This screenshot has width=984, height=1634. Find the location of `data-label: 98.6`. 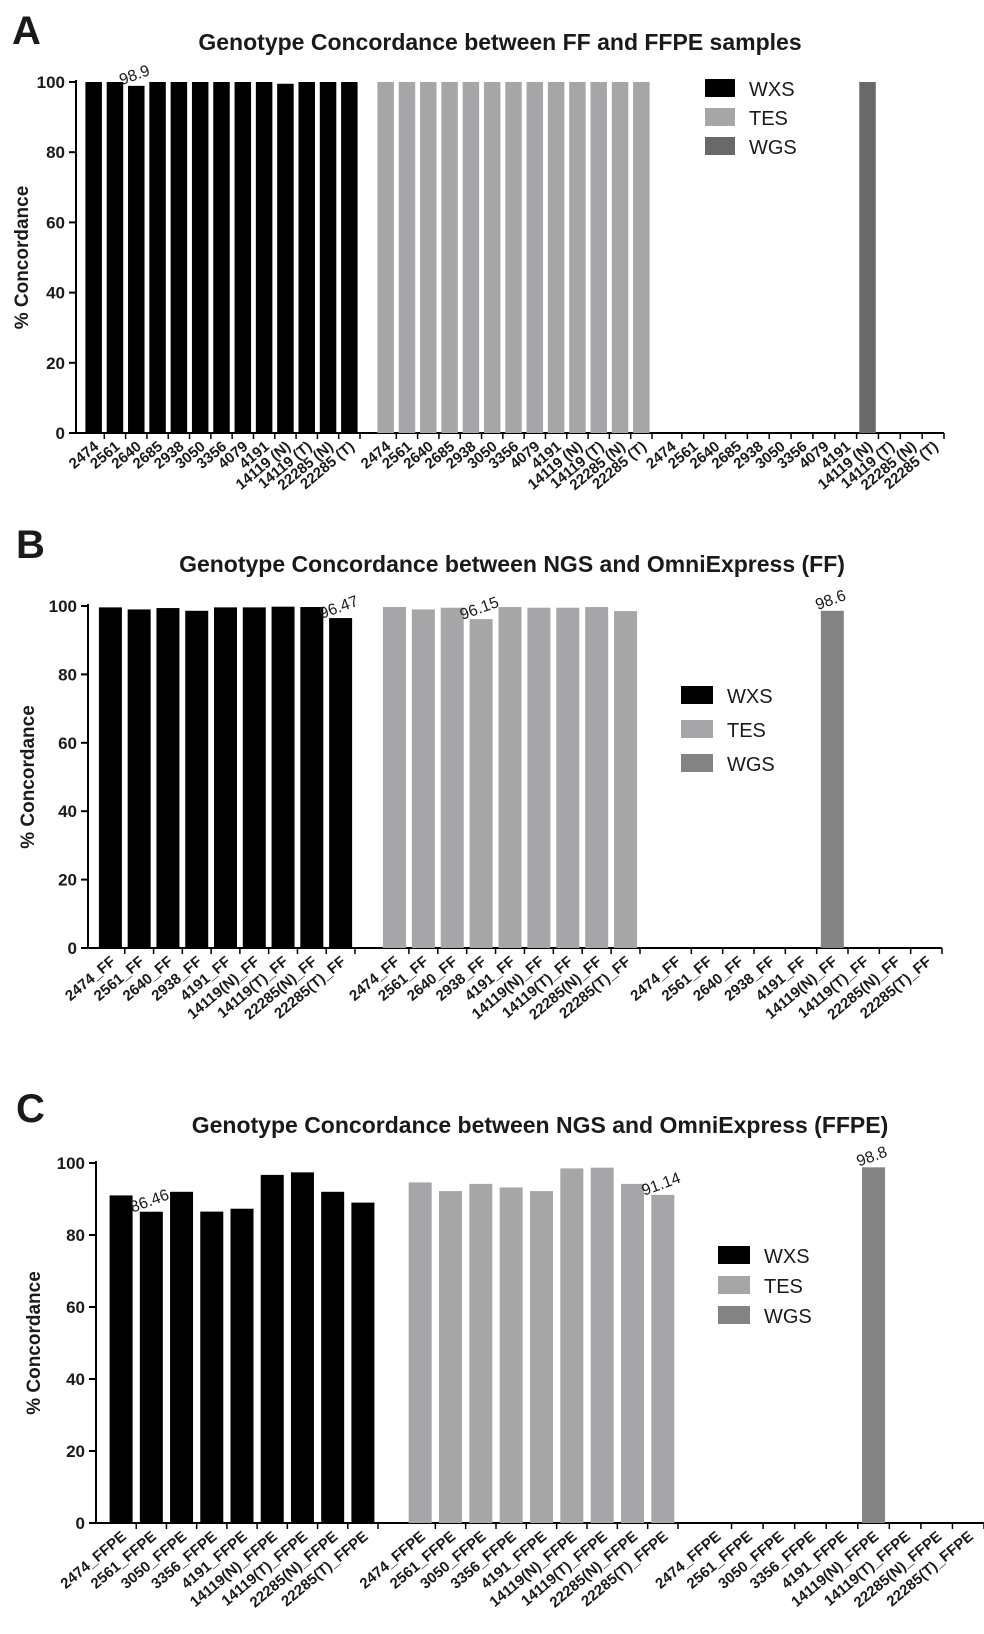

data-label: 98.6 is located at coordinates (830, 600).